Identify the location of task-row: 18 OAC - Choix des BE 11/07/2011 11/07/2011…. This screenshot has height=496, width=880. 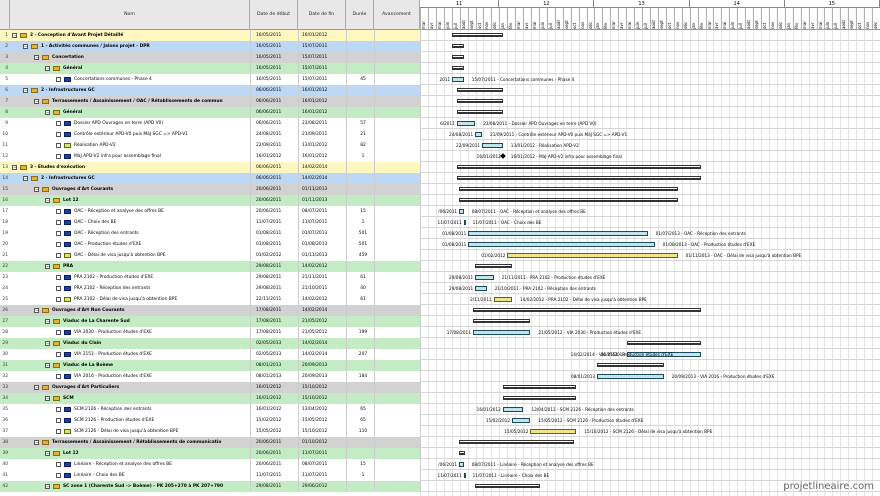
(440, 222).